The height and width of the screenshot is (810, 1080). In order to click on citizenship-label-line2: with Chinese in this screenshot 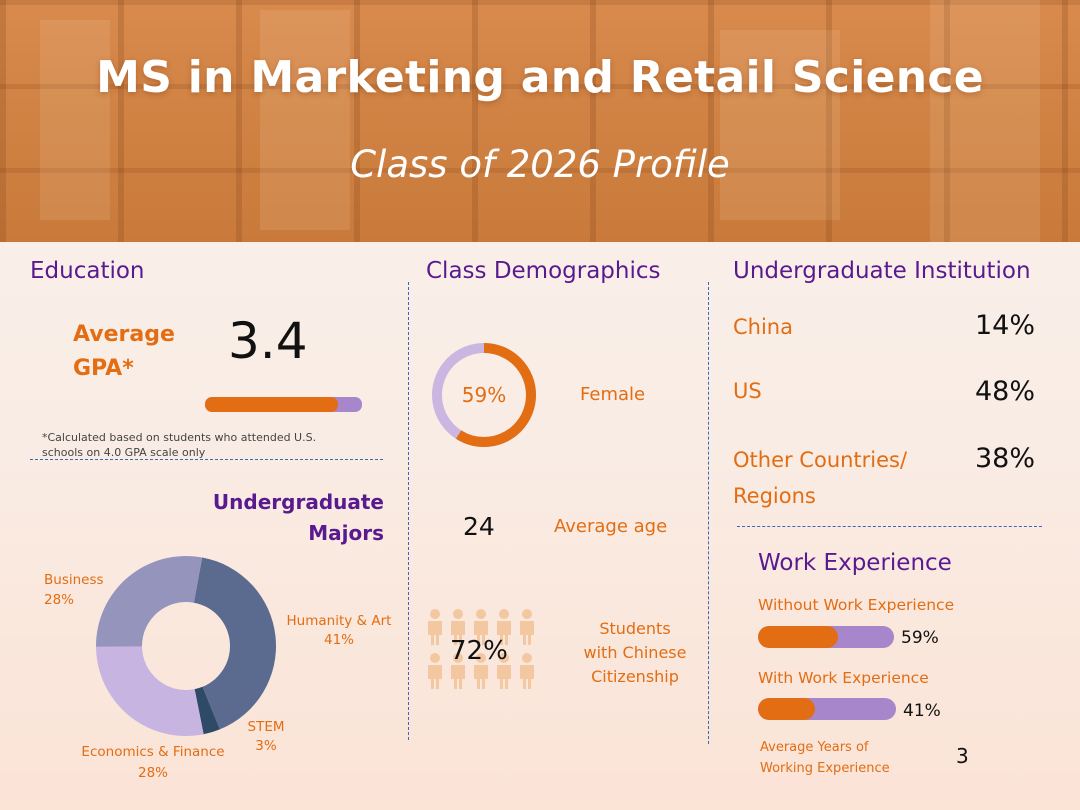, I will do `click(635, 652)`.